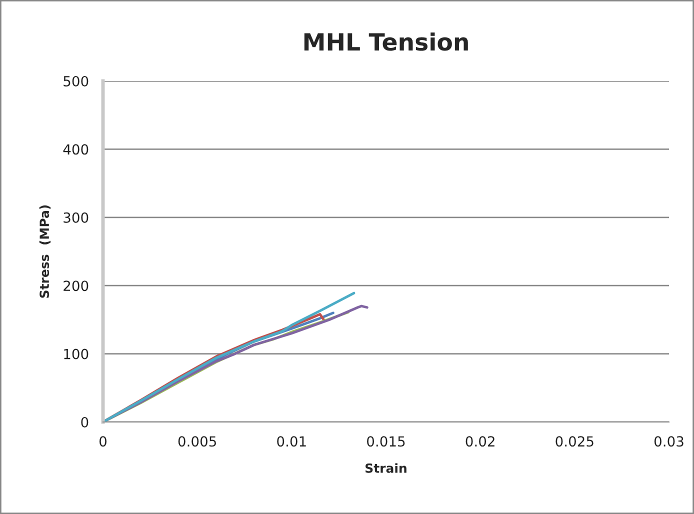 Image resolution: width=694 pixels, height=514 pixels. What do you see at coordinates (76, 286) in the screenshot?
I see `y-tick-label: 200` at bounding box center [76, 286].